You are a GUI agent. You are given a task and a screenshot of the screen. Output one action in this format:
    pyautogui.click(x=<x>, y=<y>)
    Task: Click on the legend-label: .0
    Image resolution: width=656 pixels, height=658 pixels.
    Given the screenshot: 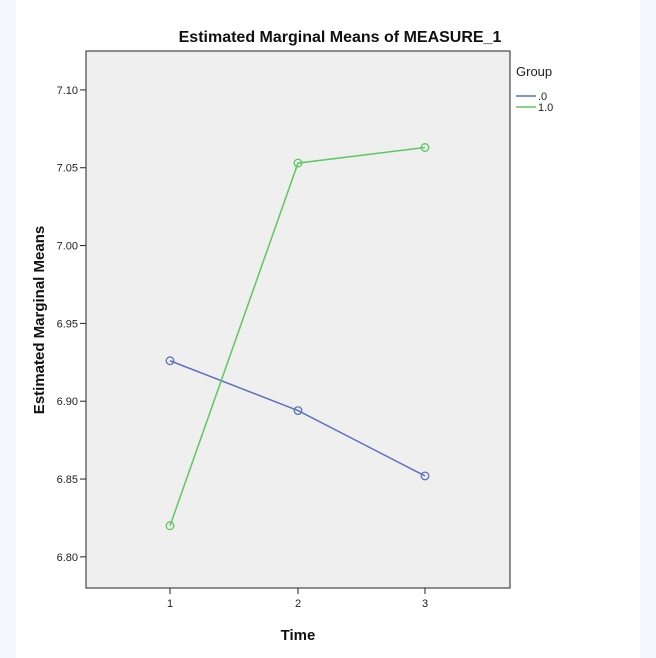 What is the action you would take?
    pyautogui.click(x=542, y=97)
    